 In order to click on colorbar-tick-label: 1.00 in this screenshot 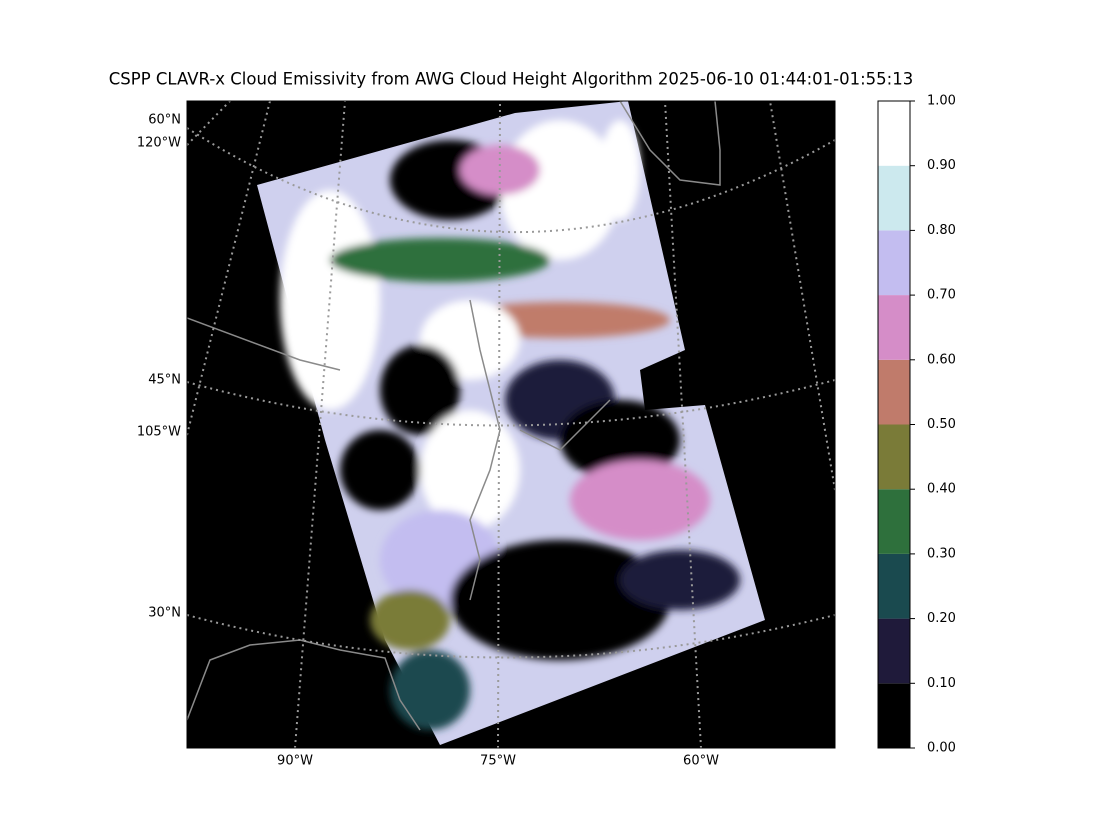, I will do `click(941, 101)`.